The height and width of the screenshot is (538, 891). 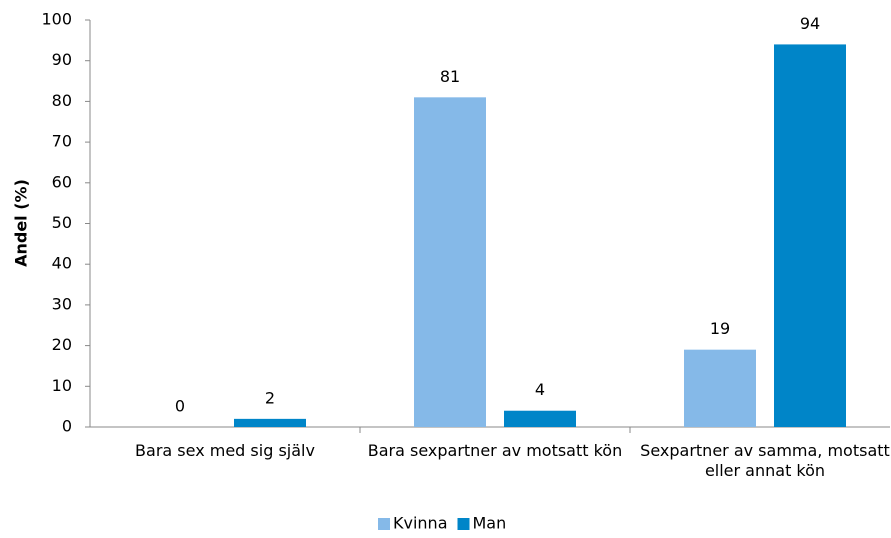 What do you see at coordinates (490, 523) in the screenshot?
I see `legend-label: Man` at bounding box center [490, 523].